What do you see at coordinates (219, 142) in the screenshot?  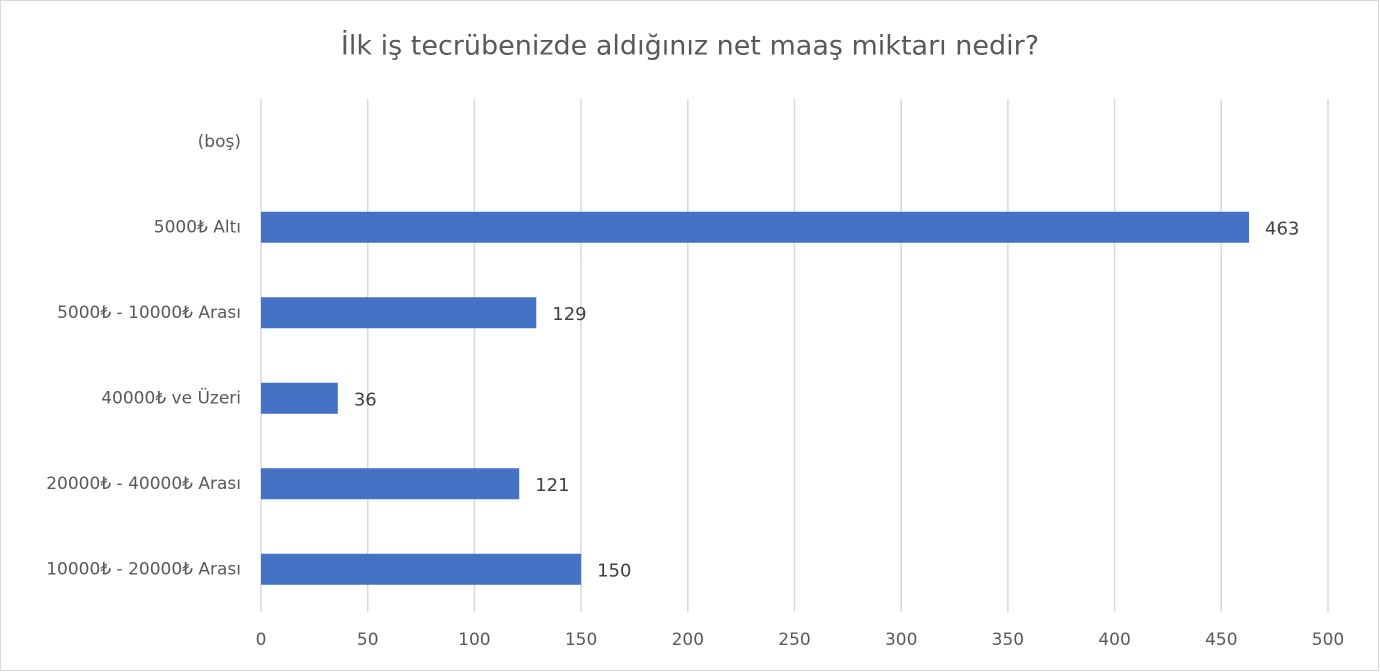 I see `y-tick-label: (boş)` at bounding box center [219, 142].